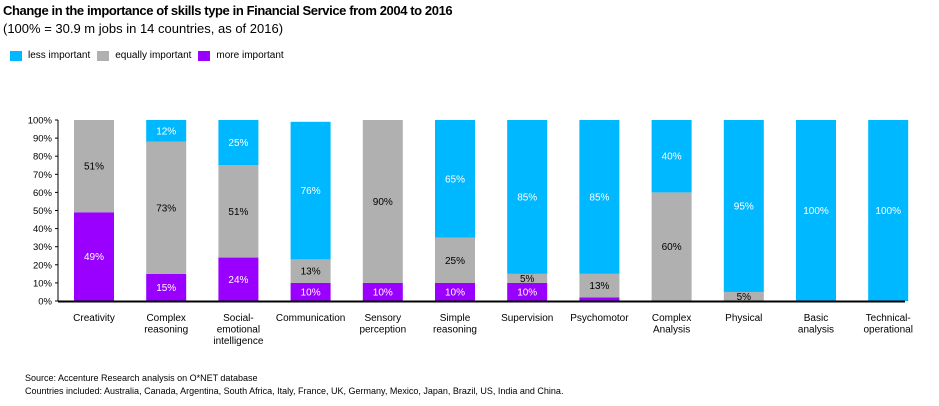  I want to click on x-tick-label: intelligence, so click(238, 341).